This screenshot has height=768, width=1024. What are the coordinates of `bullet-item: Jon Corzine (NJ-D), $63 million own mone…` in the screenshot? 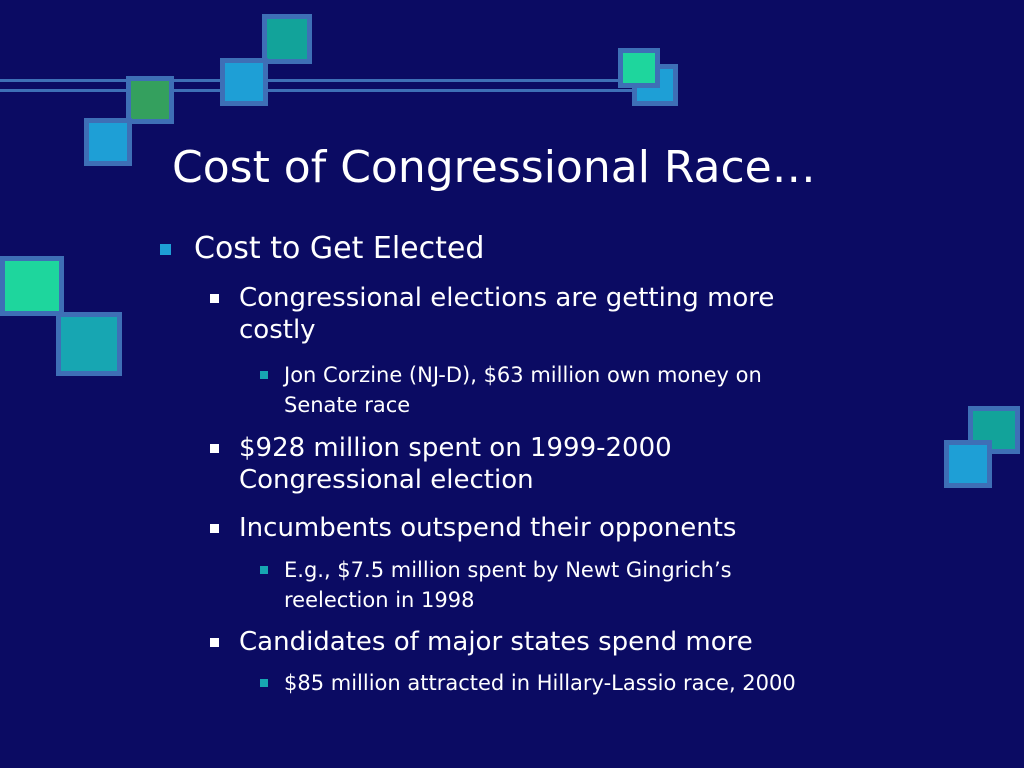 It's located at (511, 390).